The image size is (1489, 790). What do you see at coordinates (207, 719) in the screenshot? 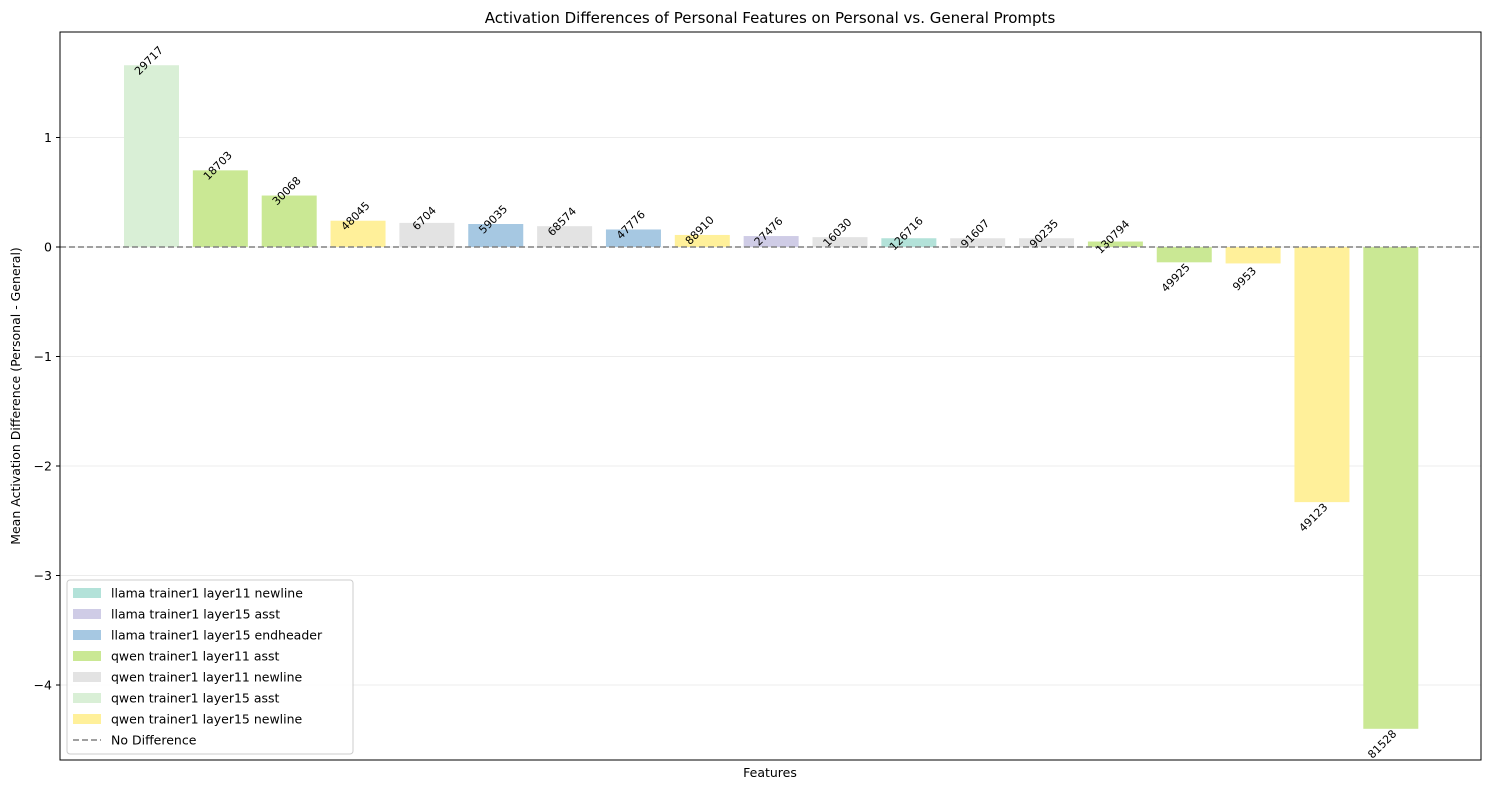
I see `legend-entry: qwen trainer1 layer15 newline` at bounding box center [207, 719].